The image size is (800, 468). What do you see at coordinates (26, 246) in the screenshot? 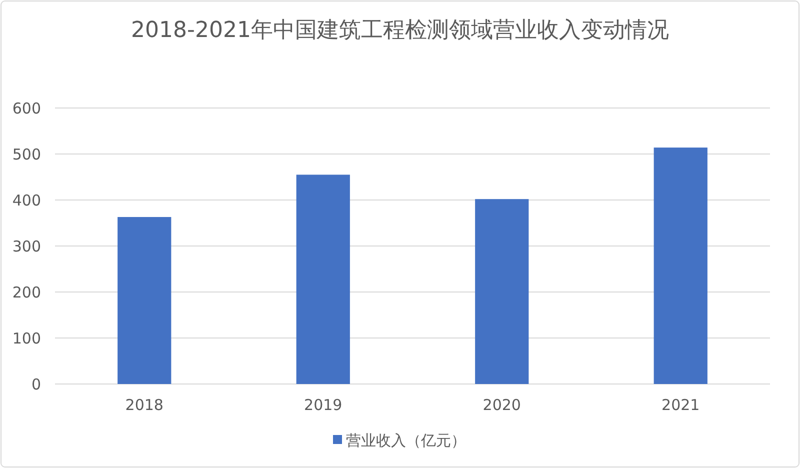
I see `y-tick-label: 300` at bounding box center [26, 246].